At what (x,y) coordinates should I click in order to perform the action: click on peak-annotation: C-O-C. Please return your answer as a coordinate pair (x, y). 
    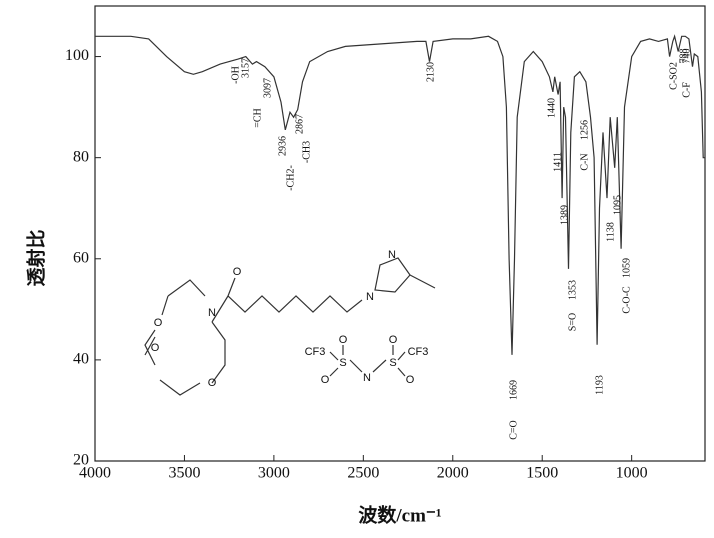
    Looking at the image, I should click on (626, 300).